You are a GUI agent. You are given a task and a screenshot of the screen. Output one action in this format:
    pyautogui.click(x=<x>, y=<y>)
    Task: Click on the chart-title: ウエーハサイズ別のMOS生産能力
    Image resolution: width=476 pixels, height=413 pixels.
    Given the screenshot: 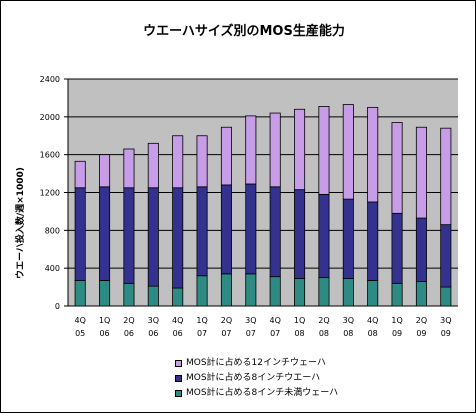 What is the action you would take?
    pyautogui.click(x=244, y=31)
    